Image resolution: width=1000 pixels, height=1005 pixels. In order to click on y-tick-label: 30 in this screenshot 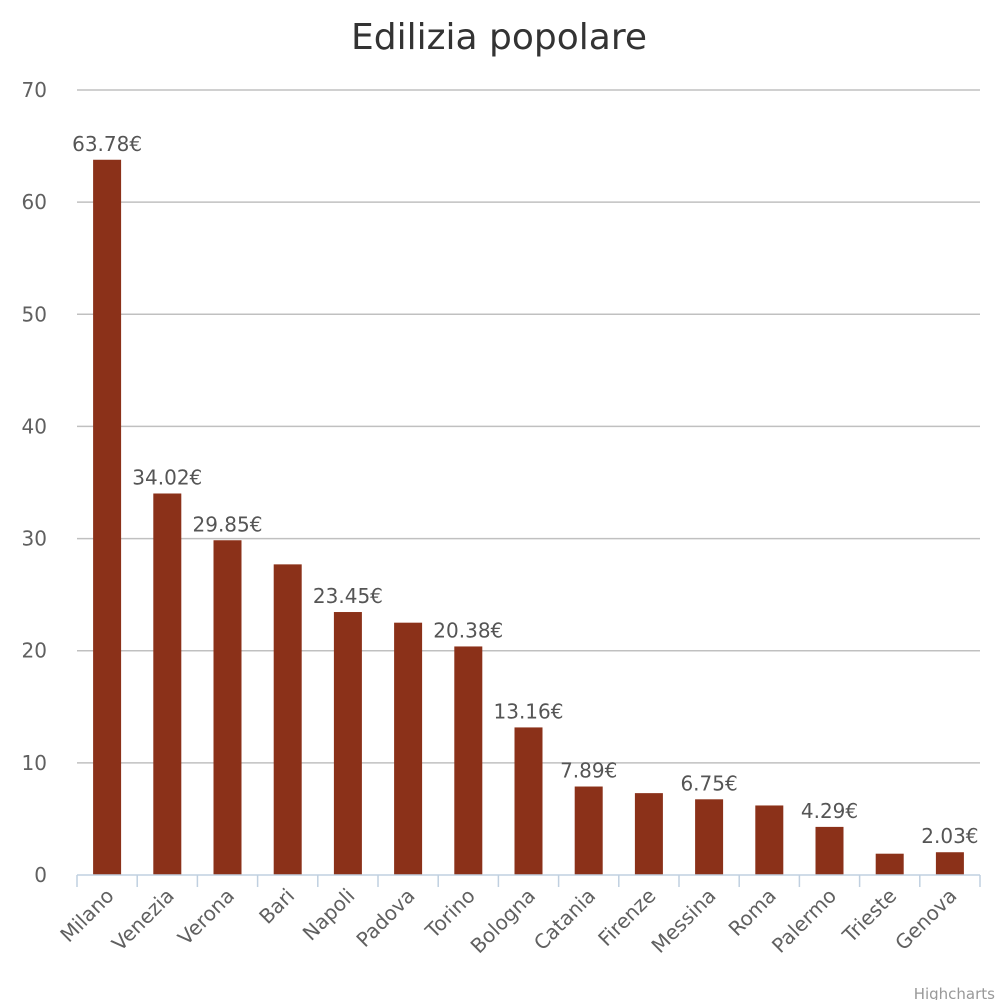, I will do `click(34, 539)`.